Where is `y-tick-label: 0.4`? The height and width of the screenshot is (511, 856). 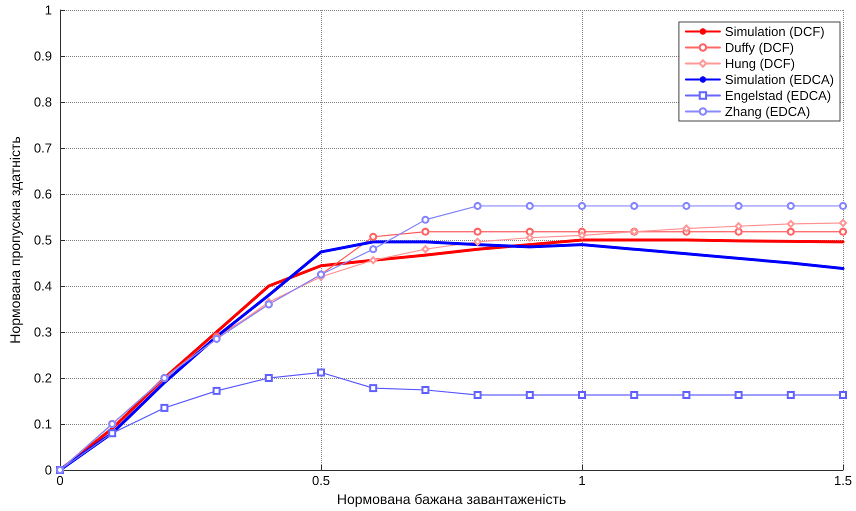
y-tick-label: 0.4 is located at coordinates (43, 286).